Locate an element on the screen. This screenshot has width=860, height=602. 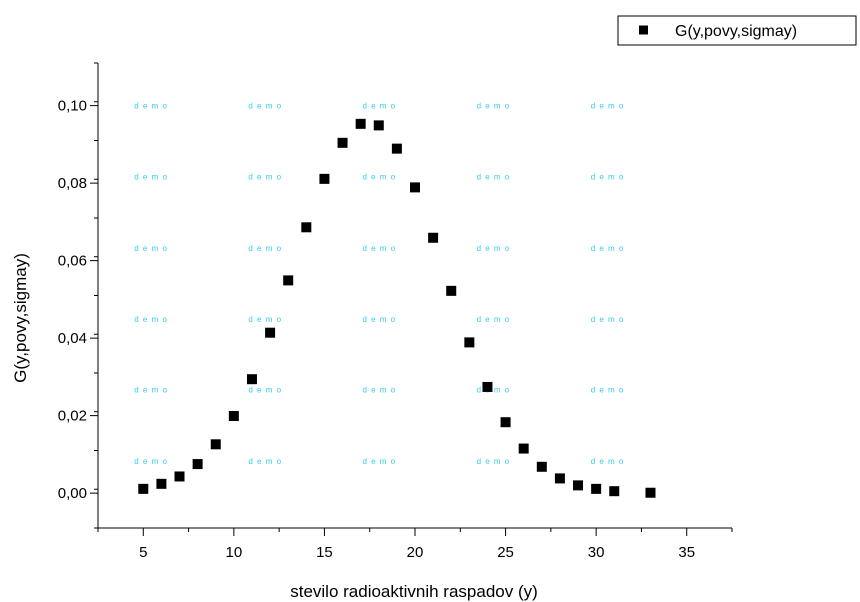
x-tick-label: 25 is located at coordinates (505, 552).